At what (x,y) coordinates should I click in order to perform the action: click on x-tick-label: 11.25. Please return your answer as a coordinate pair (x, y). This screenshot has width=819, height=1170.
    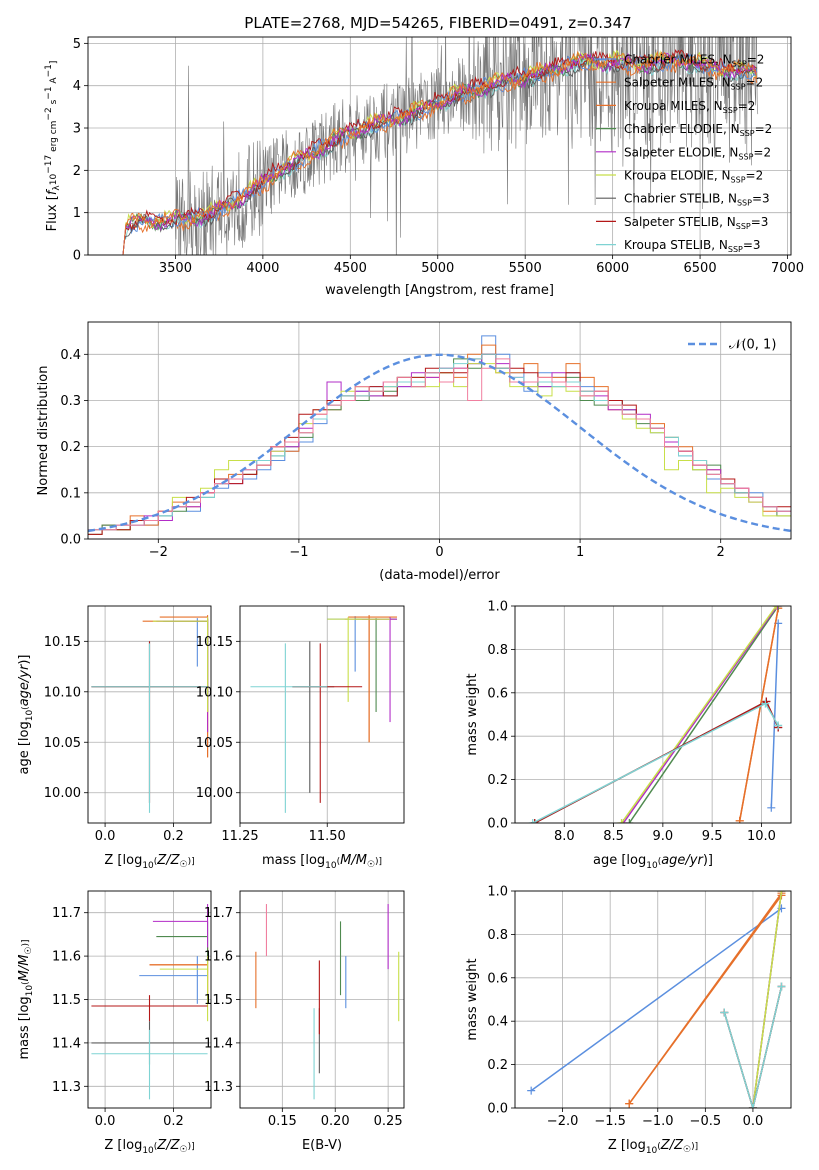
    Looking at the image, I should click on (239, 836).